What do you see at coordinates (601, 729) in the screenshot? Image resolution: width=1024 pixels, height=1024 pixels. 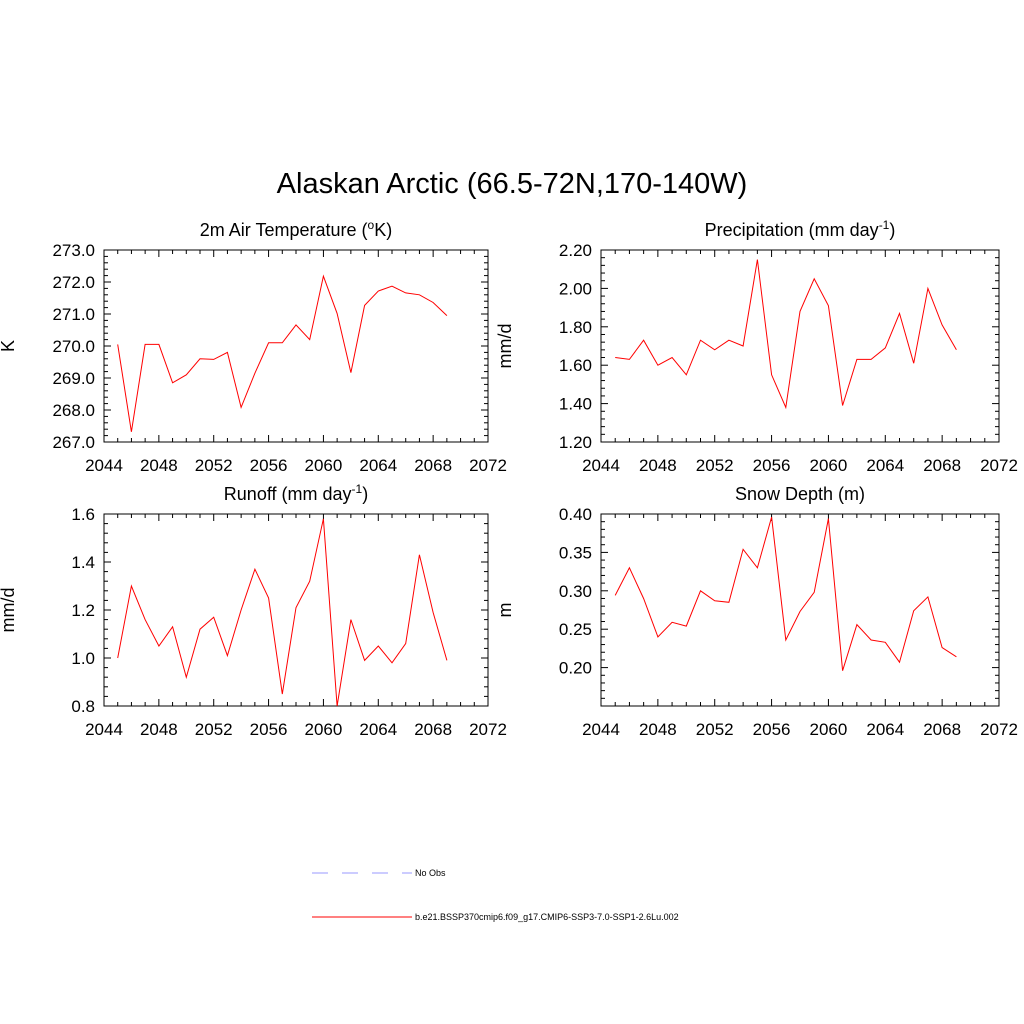 I see `x-tick-label-snow-depth: 2044` at bounding box center [601, 729].